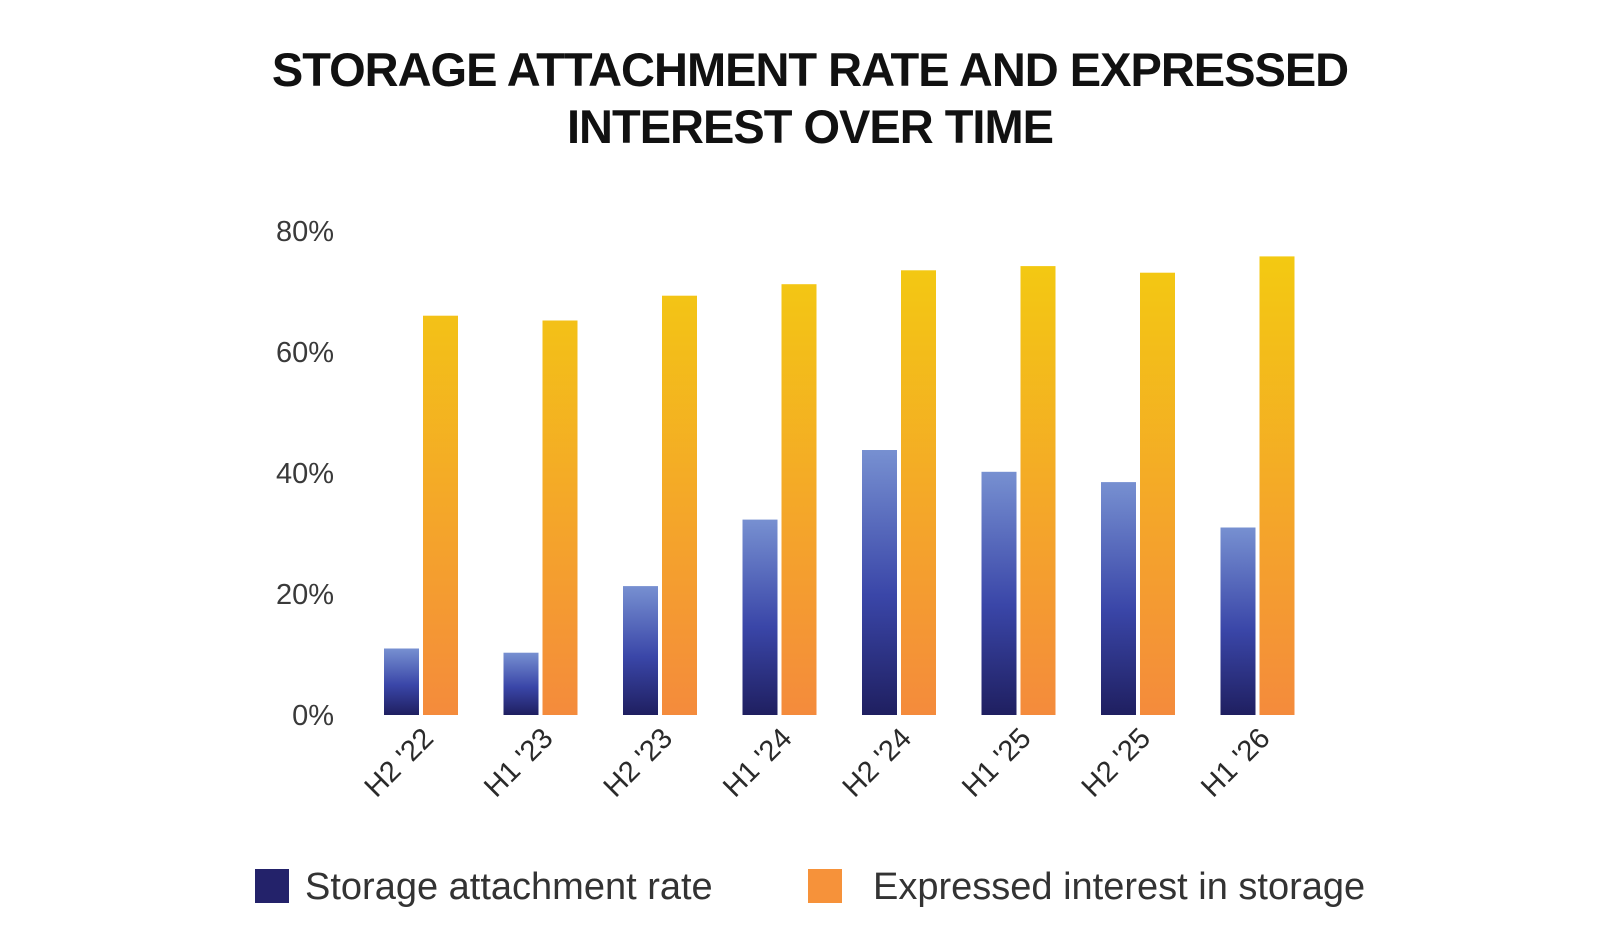  Describe the element at coordinates (305, 595) in the screenshot. I see `y-tick-20: 20%` at that location.